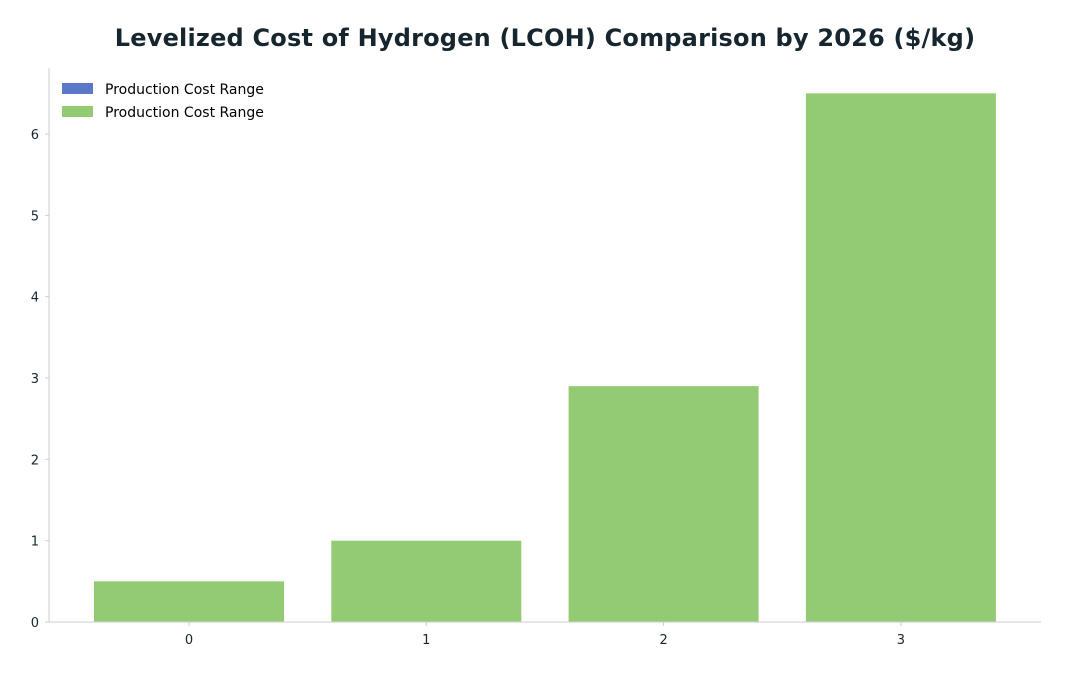  Describe the element at coordinates (35, 460) in the screenshot. I see `y-tick-label: 2` at that location.